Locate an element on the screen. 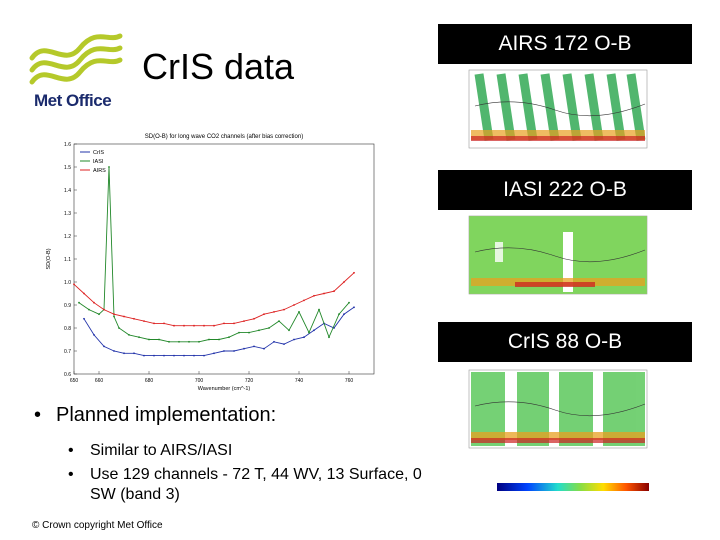 The height and width of the screenshot is (540, 720). x-tick-label: 660 is located at coordinates (99, 381).